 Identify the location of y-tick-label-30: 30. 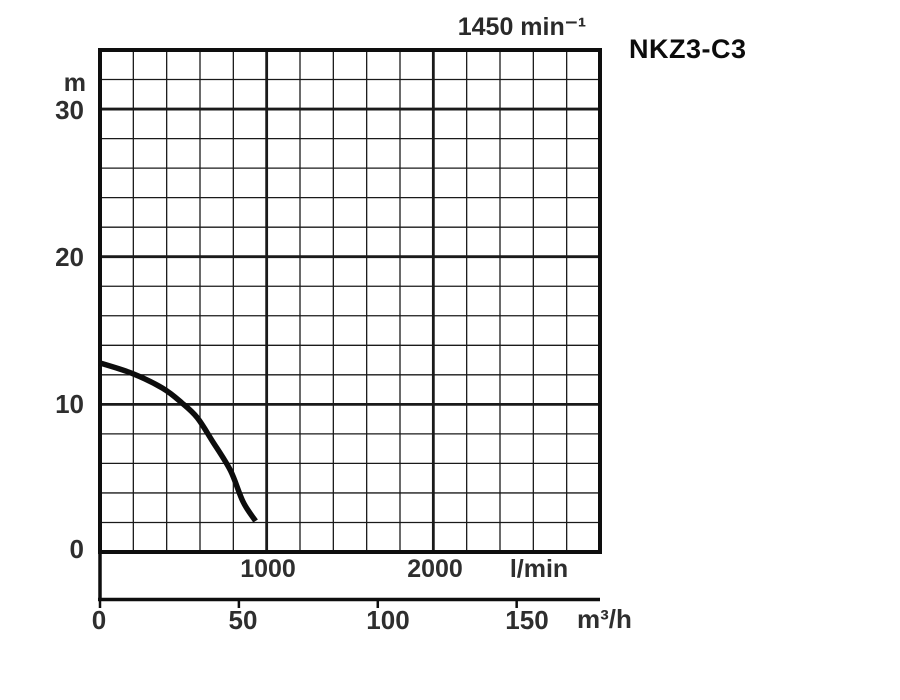
(69, 110).